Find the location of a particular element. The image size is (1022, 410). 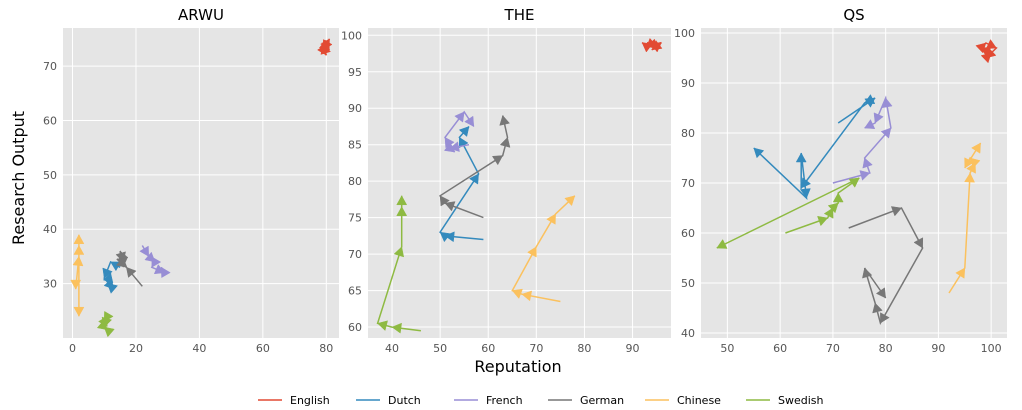

legend: English Dutch French German Chinese Swedish is located at coordinates (541, 400).